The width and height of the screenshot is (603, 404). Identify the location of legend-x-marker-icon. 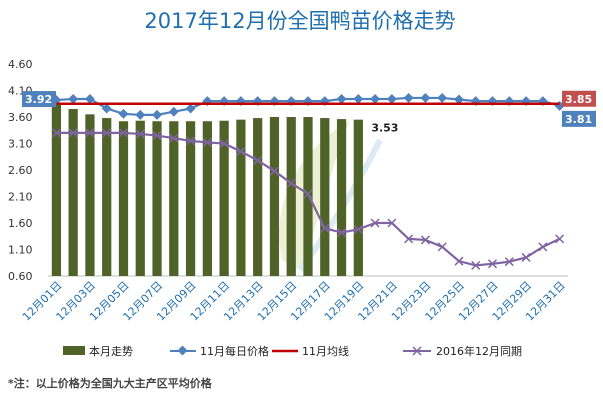
(417, 351).